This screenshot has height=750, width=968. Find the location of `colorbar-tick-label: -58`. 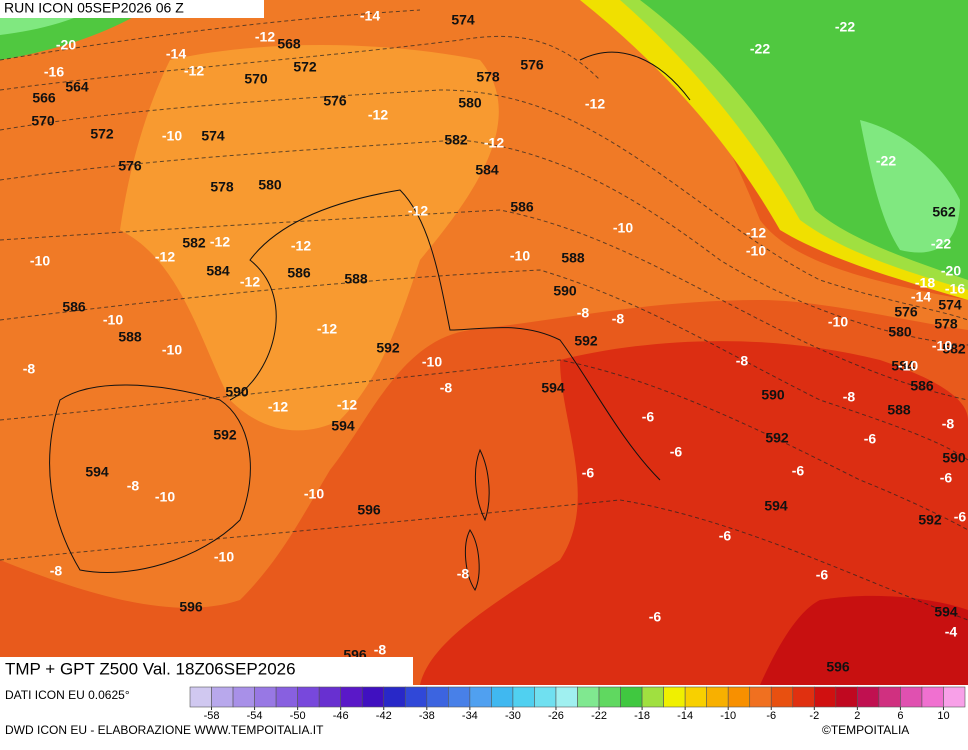

colorbar-tick-label: -58 is located at coordinates (212, 716).